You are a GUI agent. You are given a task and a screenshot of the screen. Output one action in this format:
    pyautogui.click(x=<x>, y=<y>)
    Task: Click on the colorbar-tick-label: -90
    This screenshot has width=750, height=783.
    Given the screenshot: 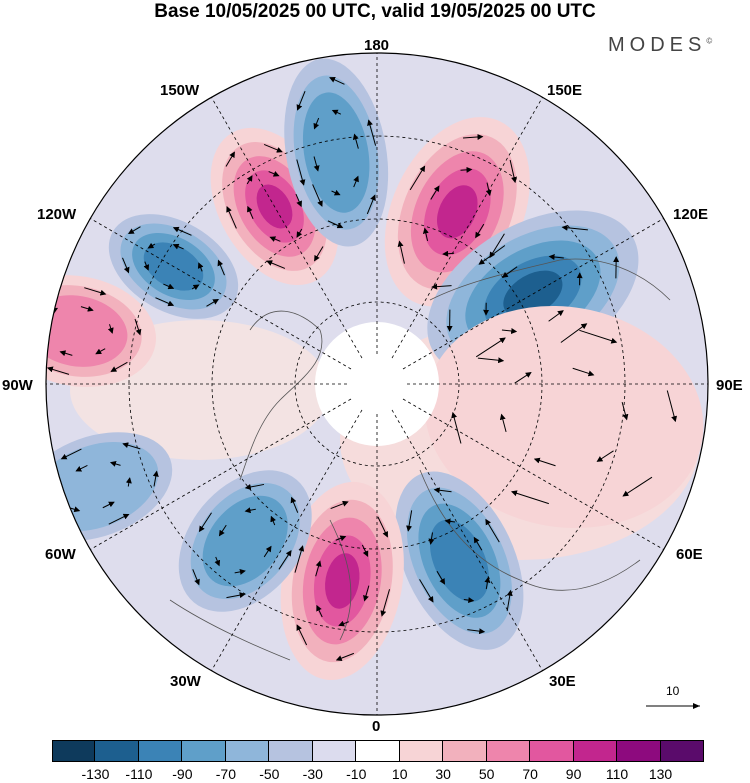 What is the action you would take?
    pyautogui.click(x=182, y=774)
    